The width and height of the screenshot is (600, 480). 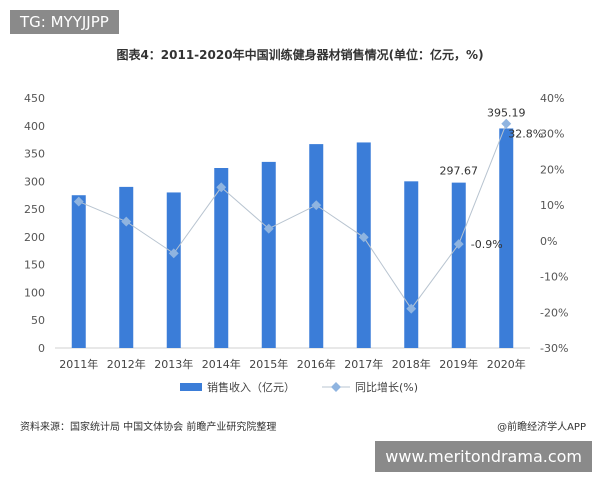 I want to click on y-left-tick: 50, so click(x=38, y=320).